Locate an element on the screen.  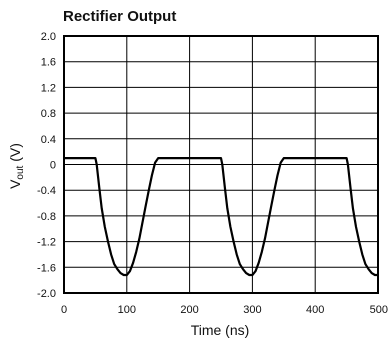
x-tick-label: 300 is located at coordinates (252, 310).